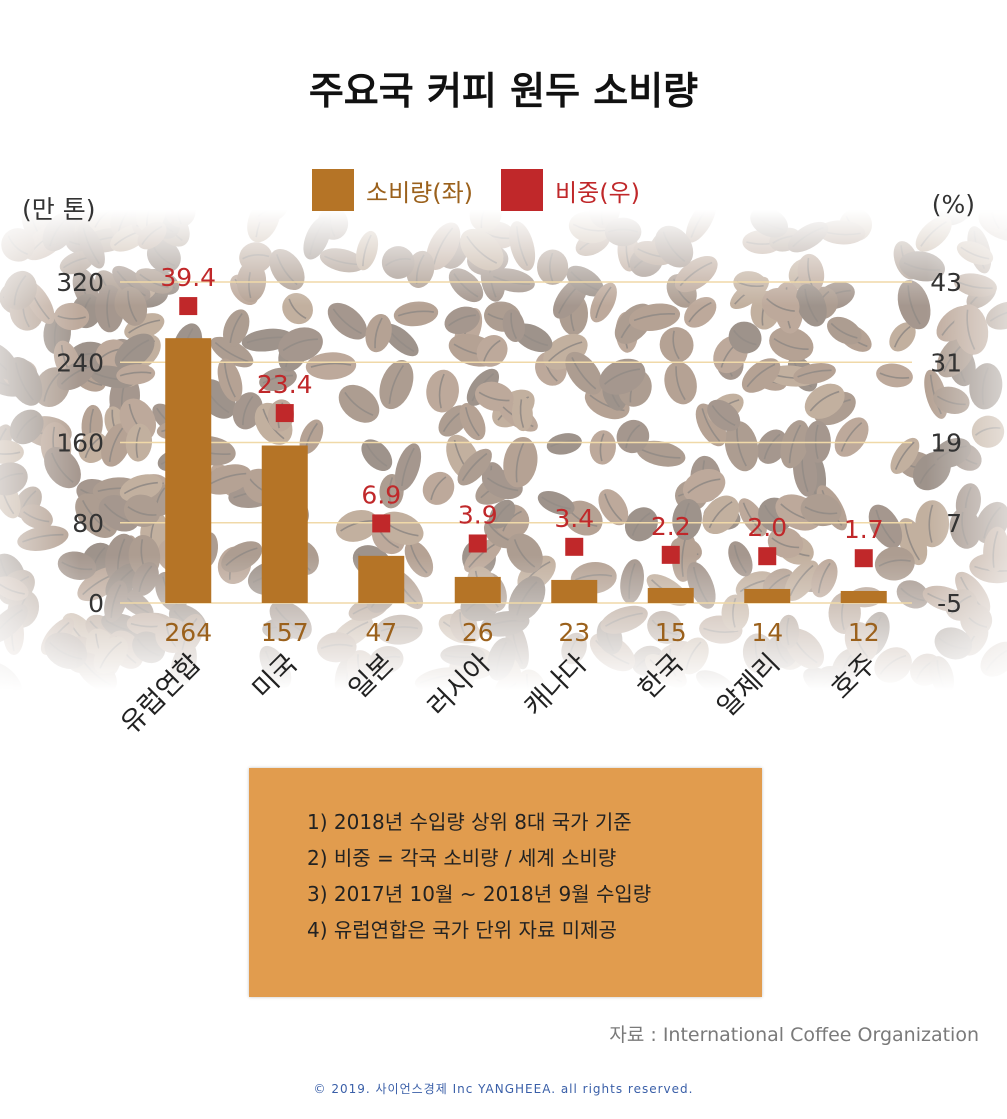  I want to click on note-item: 4) 유럽연합은 국가 단위 자료 미제공, so click(462, 930).